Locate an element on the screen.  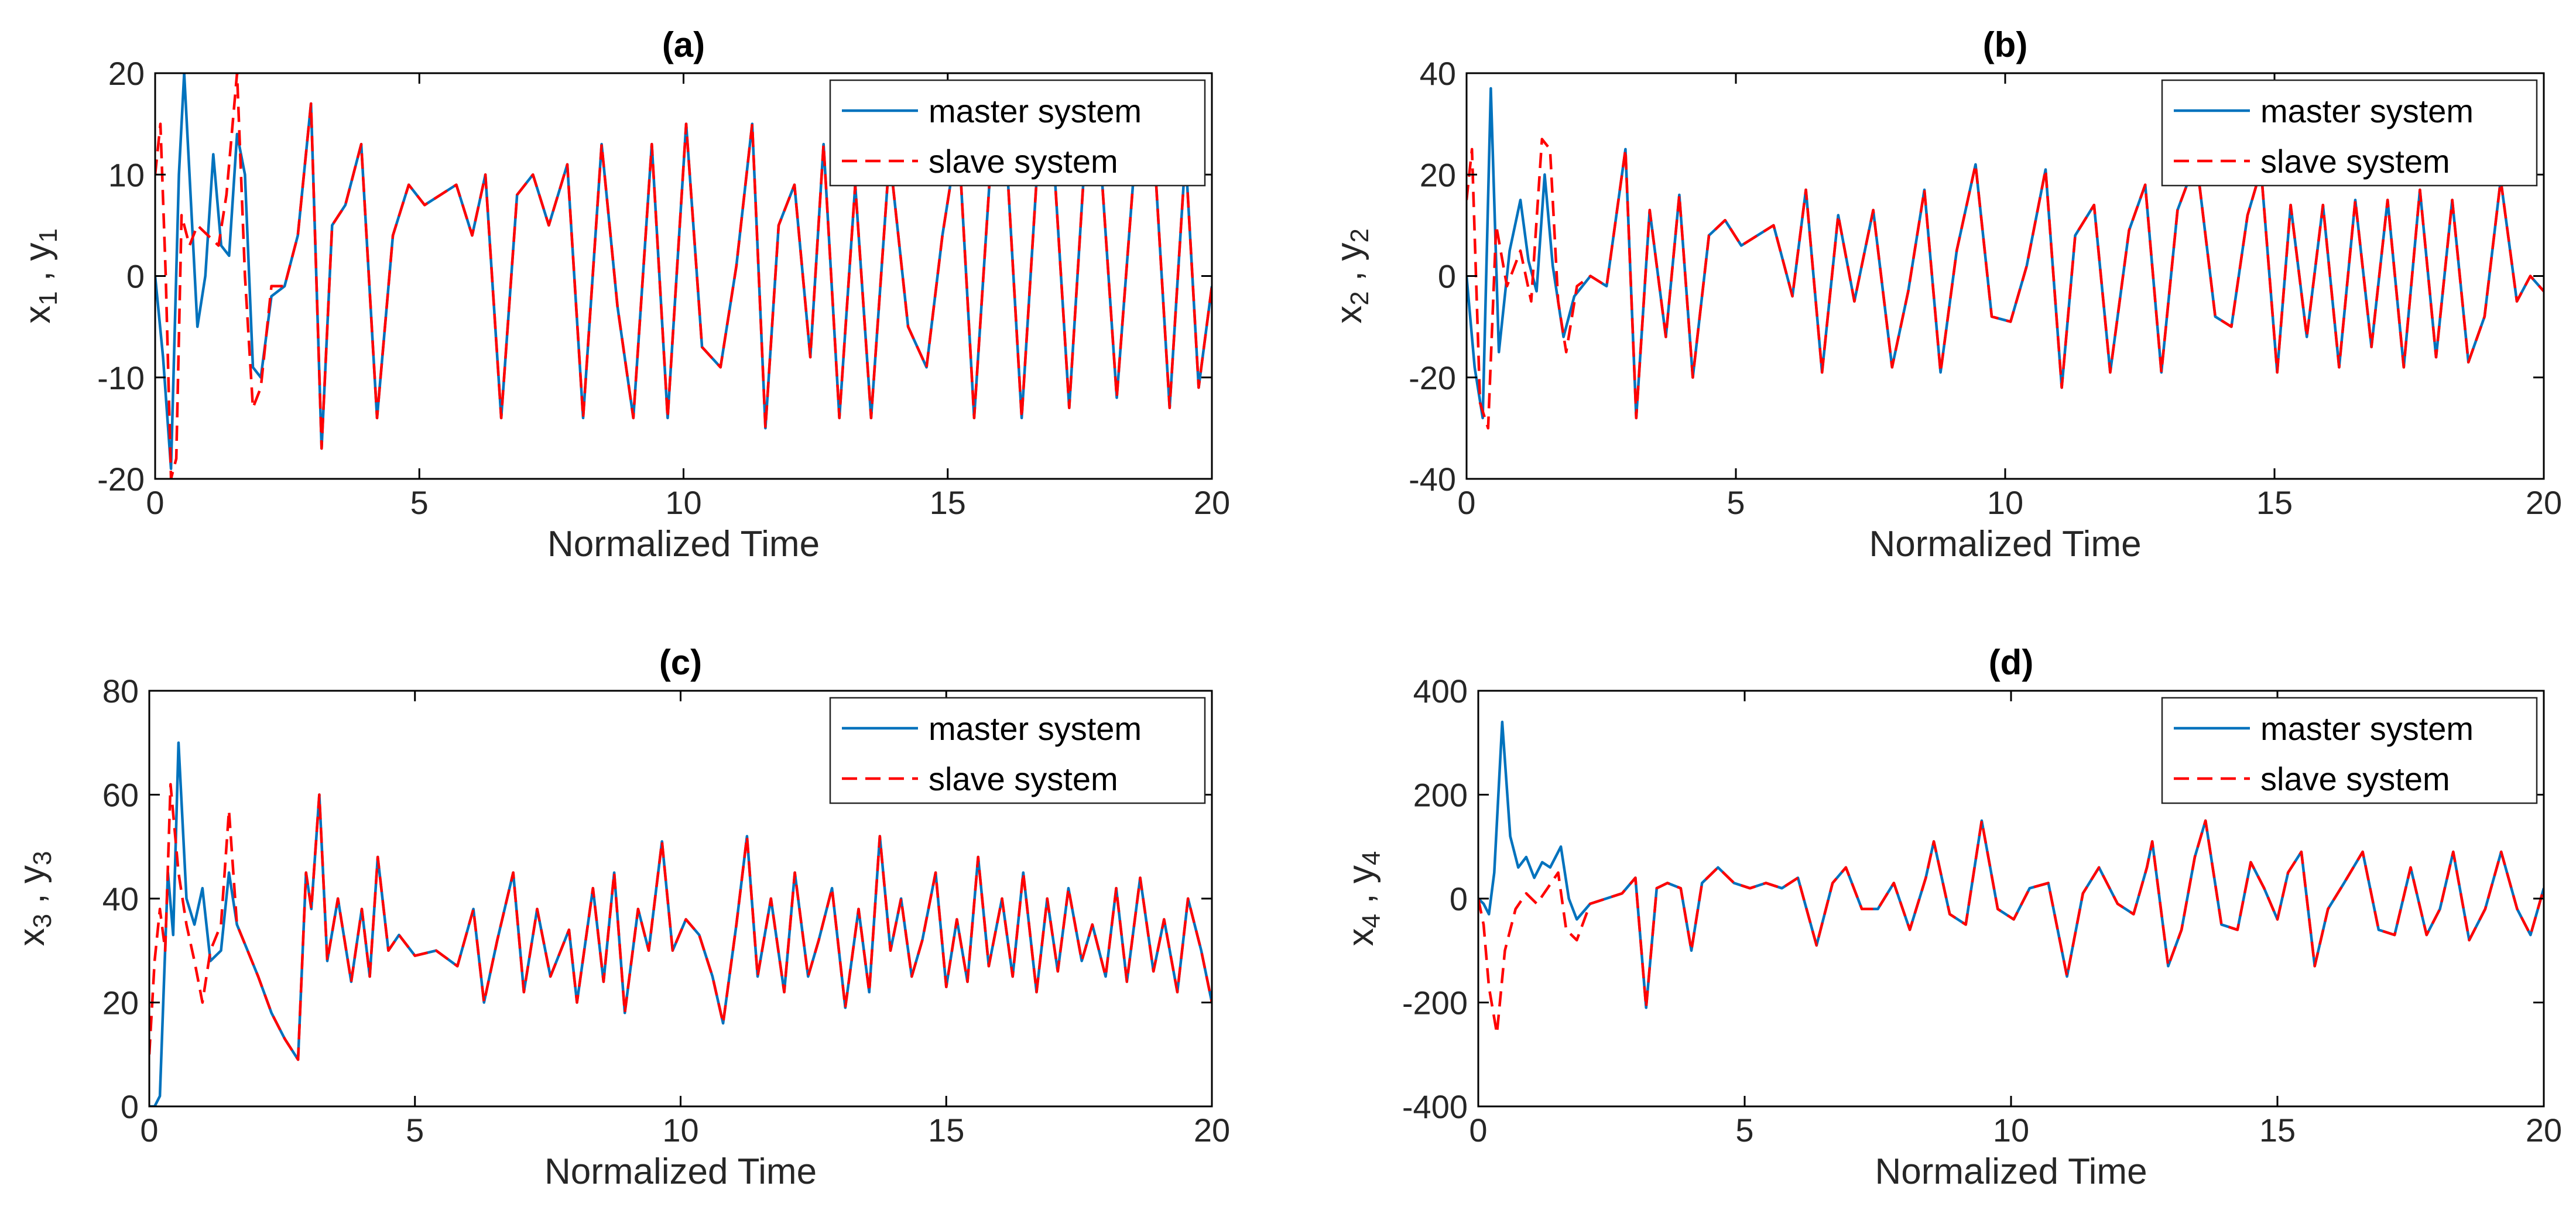
y-tick-label: 10 is located at coordinates (126, 175).